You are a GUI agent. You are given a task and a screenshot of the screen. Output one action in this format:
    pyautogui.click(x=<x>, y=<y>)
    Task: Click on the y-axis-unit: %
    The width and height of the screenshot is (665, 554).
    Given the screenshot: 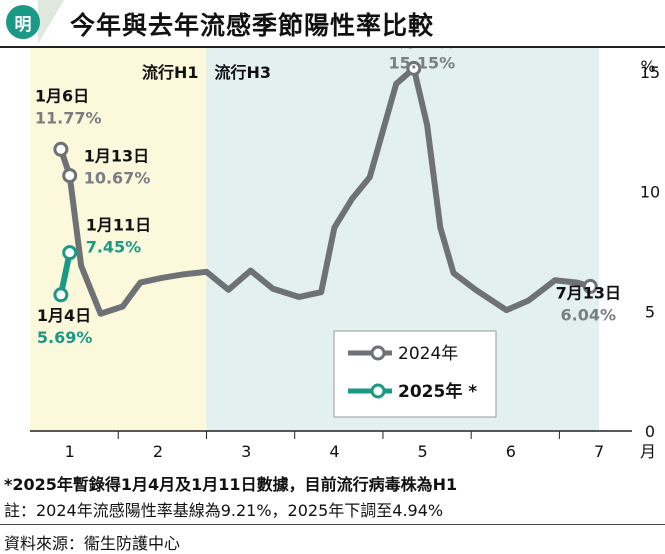 What is the action you would take?
    pyautogui.click(x=647, y=66)
    